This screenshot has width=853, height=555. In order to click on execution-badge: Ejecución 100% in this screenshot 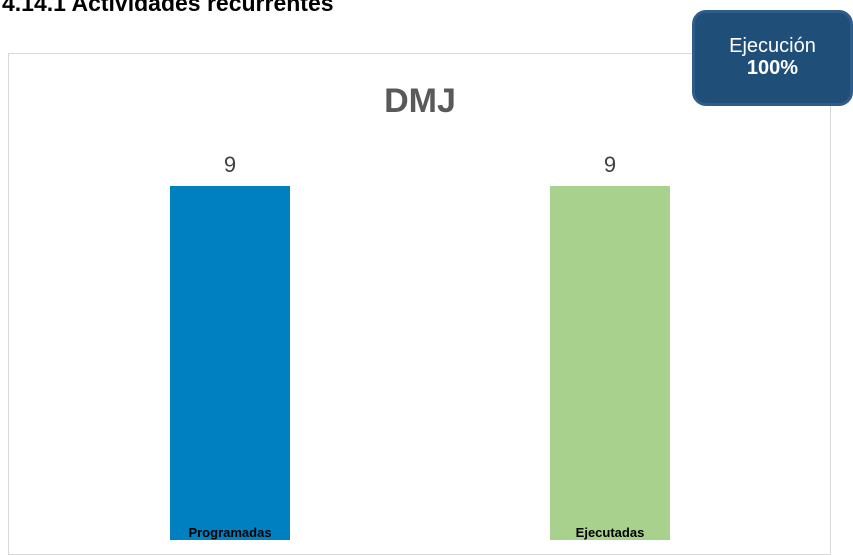, I will do `click(772, 58)`.